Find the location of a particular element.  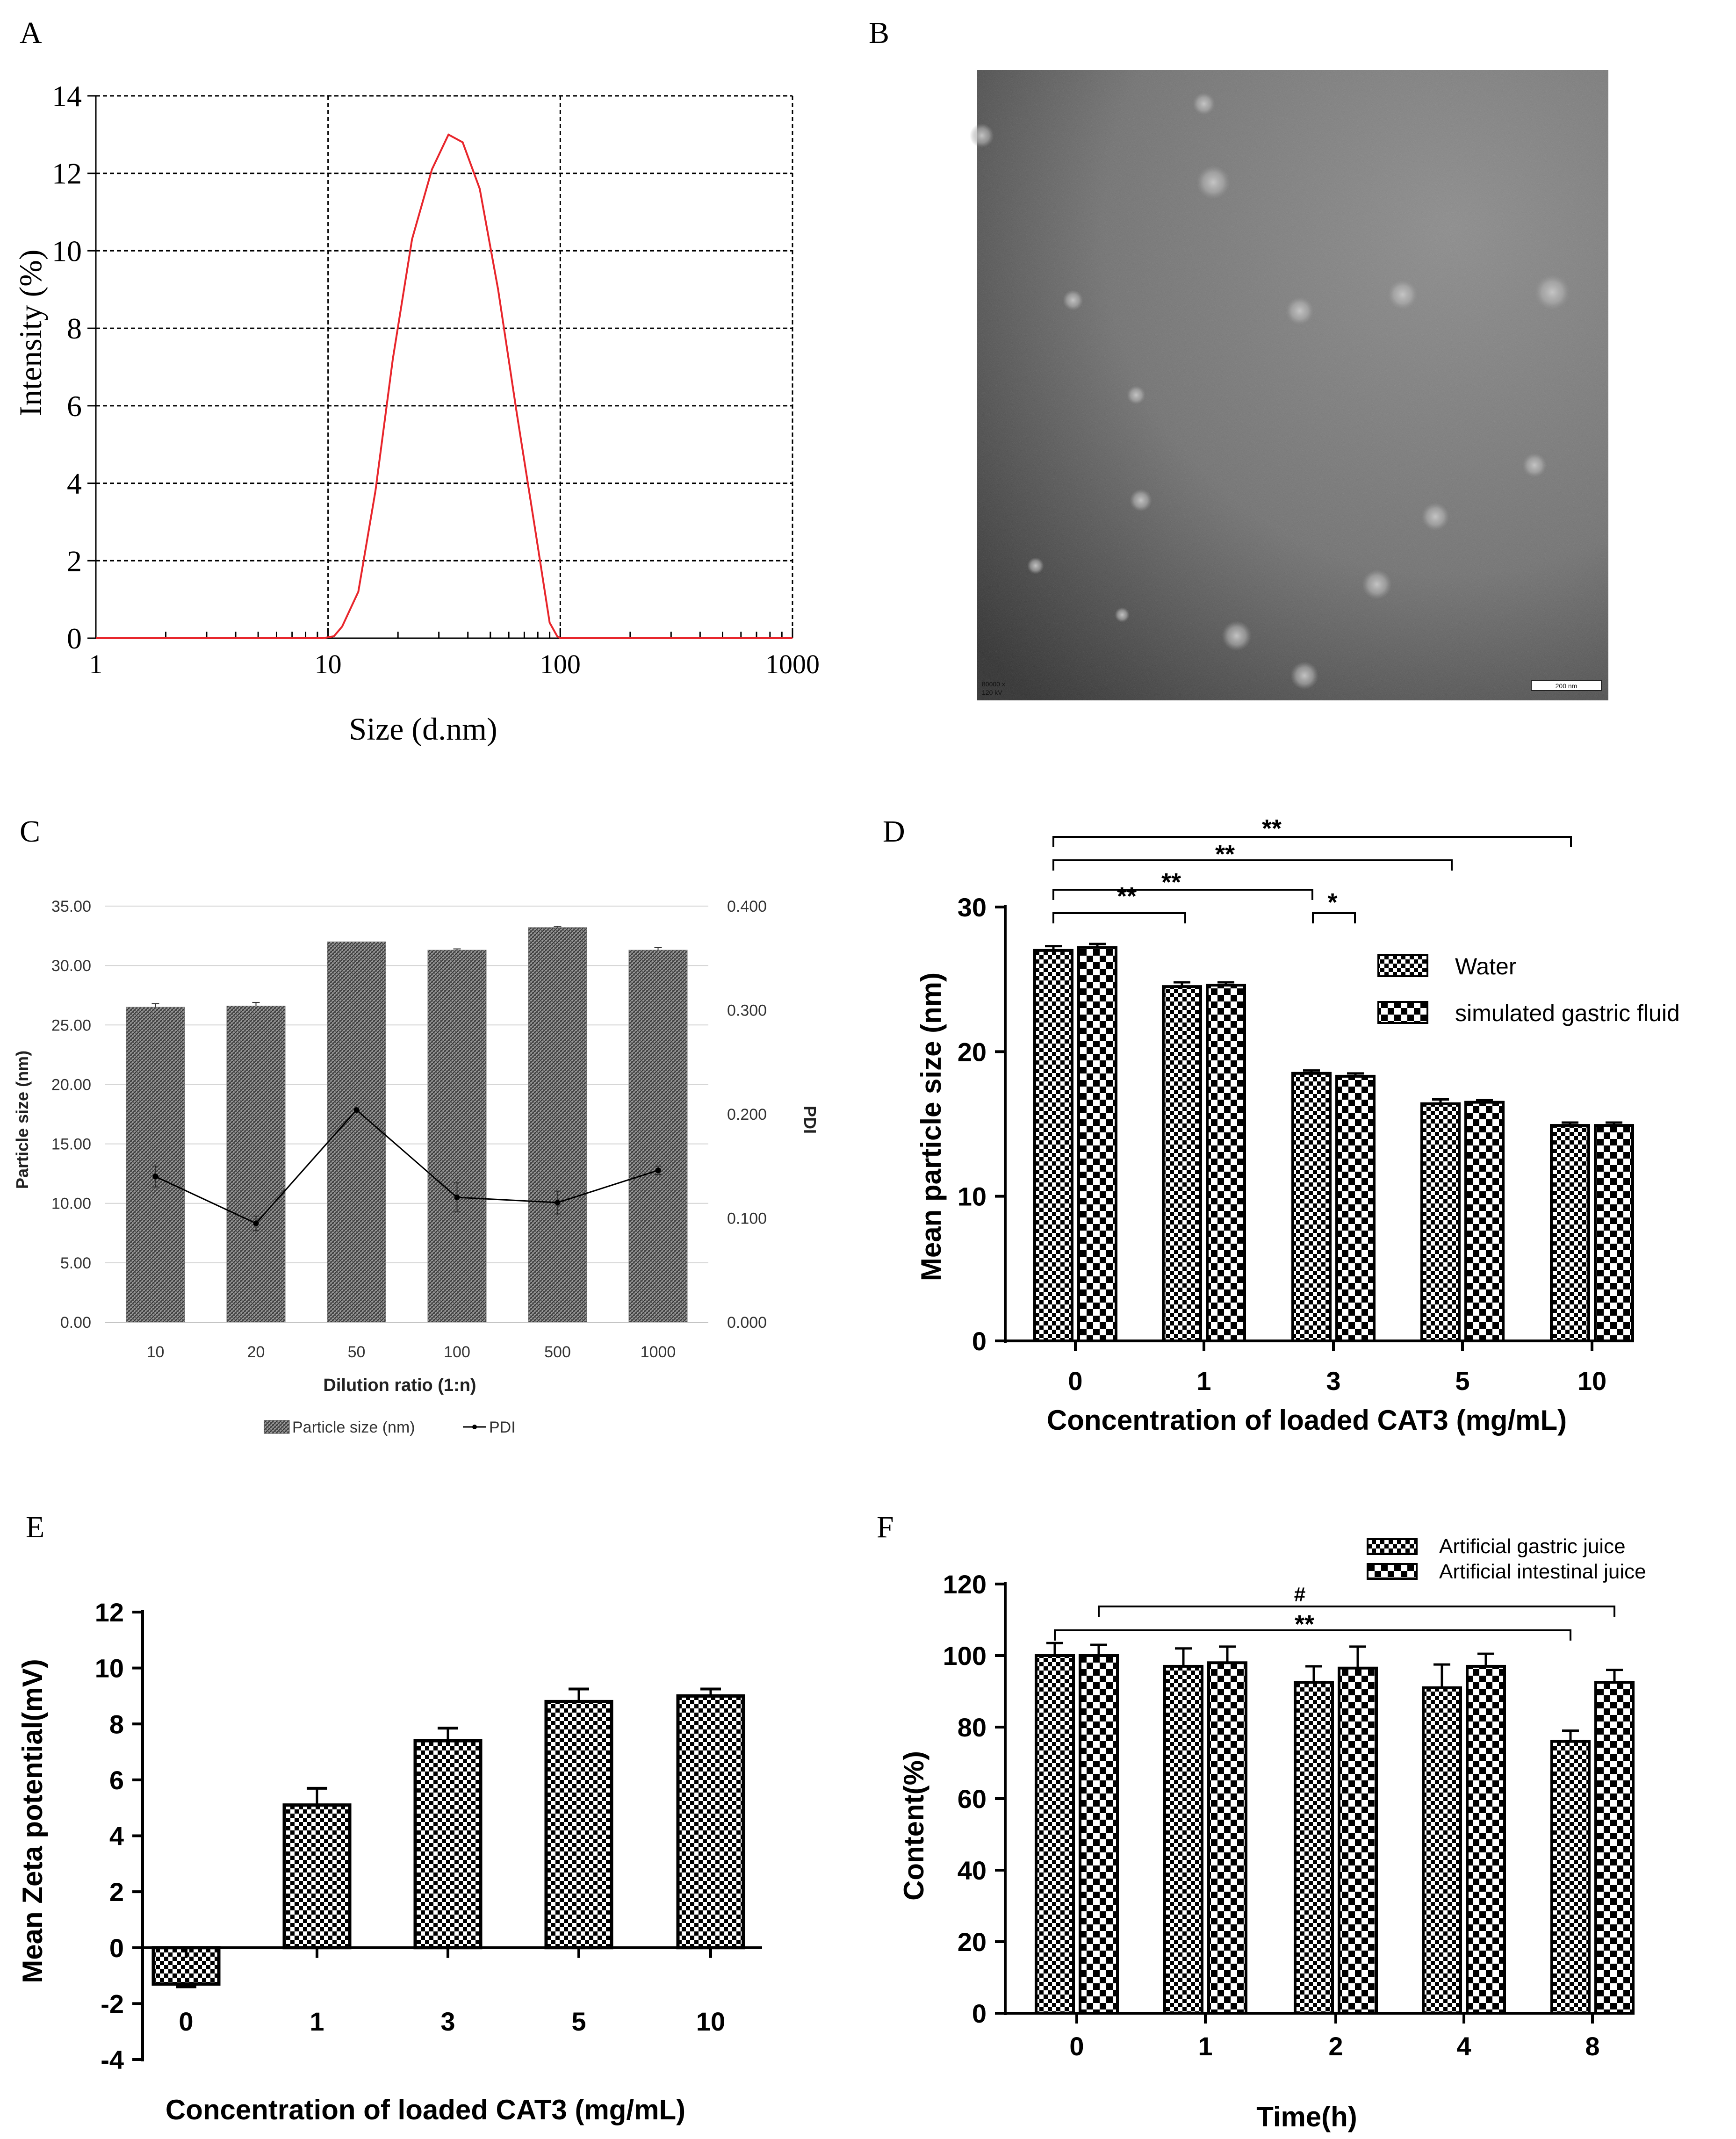

panel-c-y-tick-label: 25.00 is located at coordinates (71, 1025).